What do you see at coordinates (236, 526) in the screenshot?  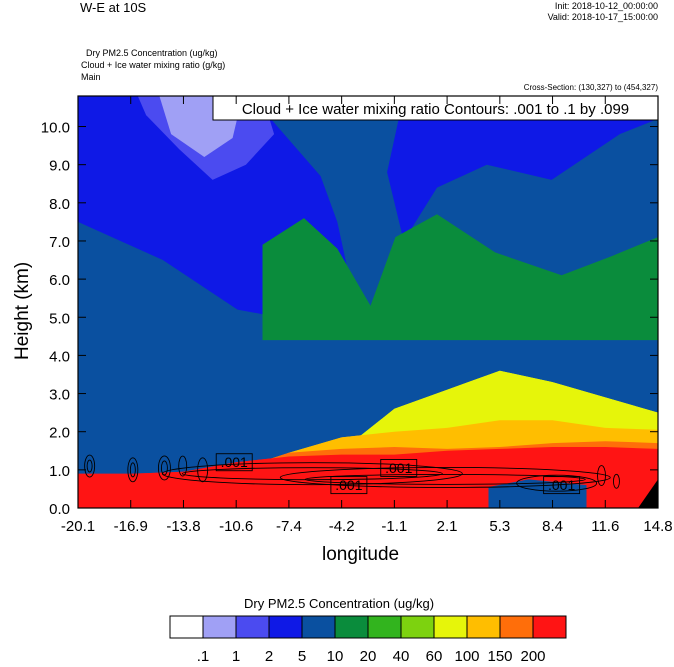 I see `x-tick-label: -10.6` at bounding box center [236, 526].